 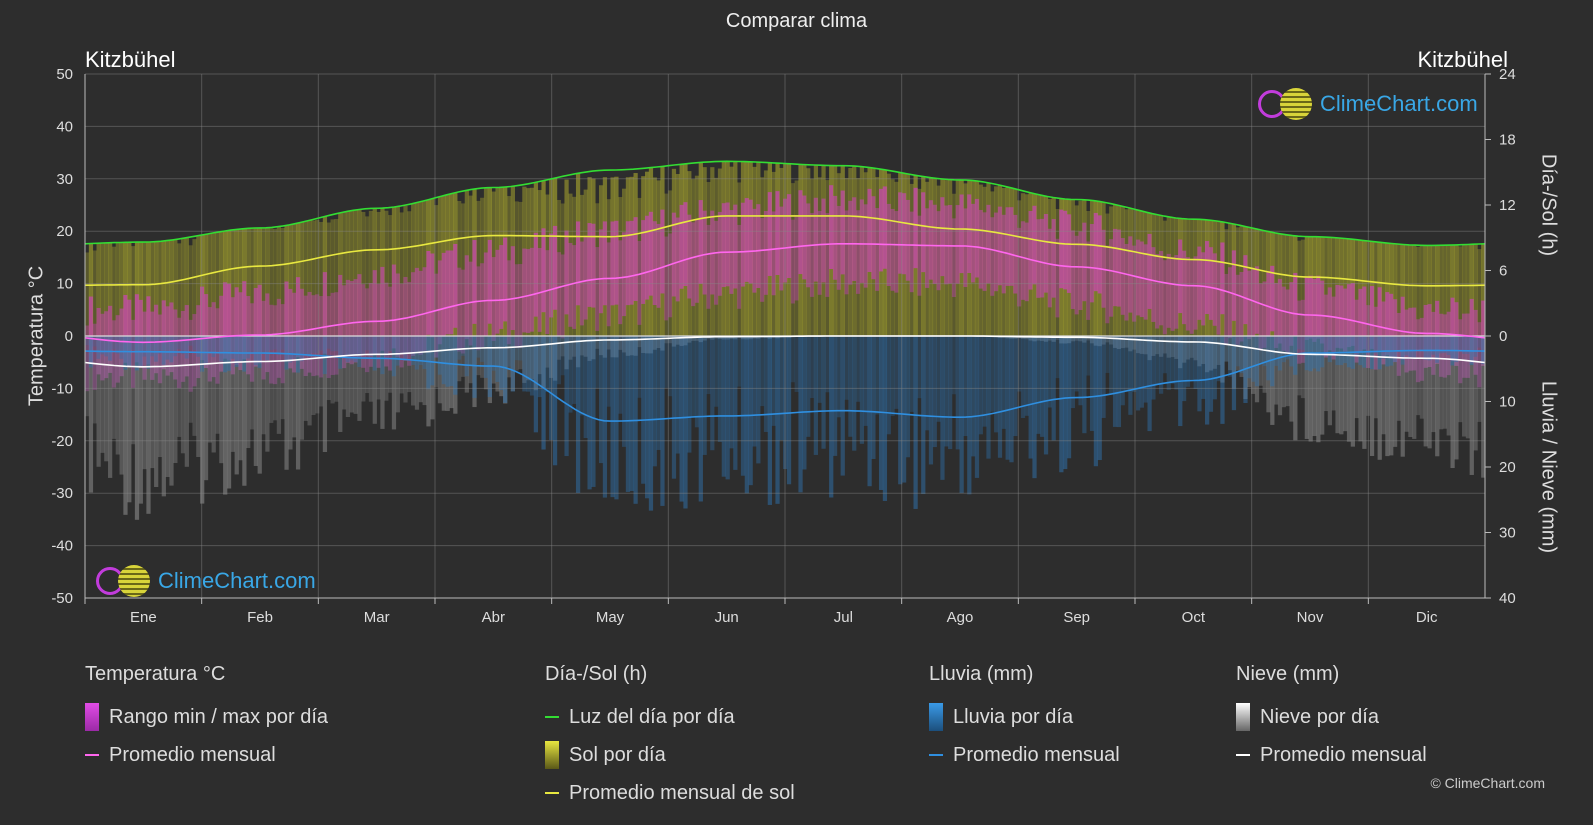 I want to click on location-right: Kitzbühel, so click(x=1462, y=59).